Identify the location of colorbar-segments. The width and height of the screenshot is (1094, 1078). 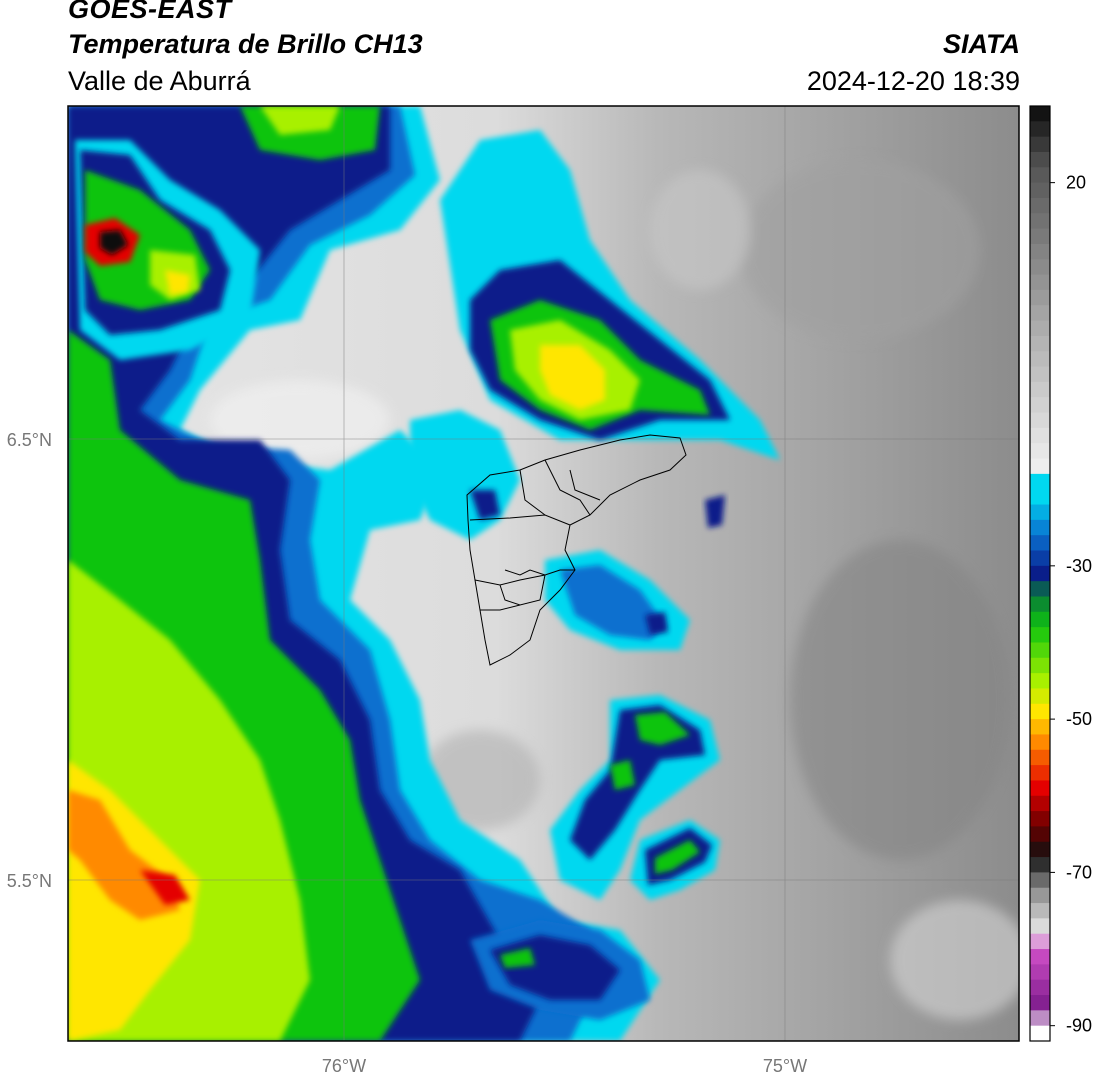
(1040, 574).